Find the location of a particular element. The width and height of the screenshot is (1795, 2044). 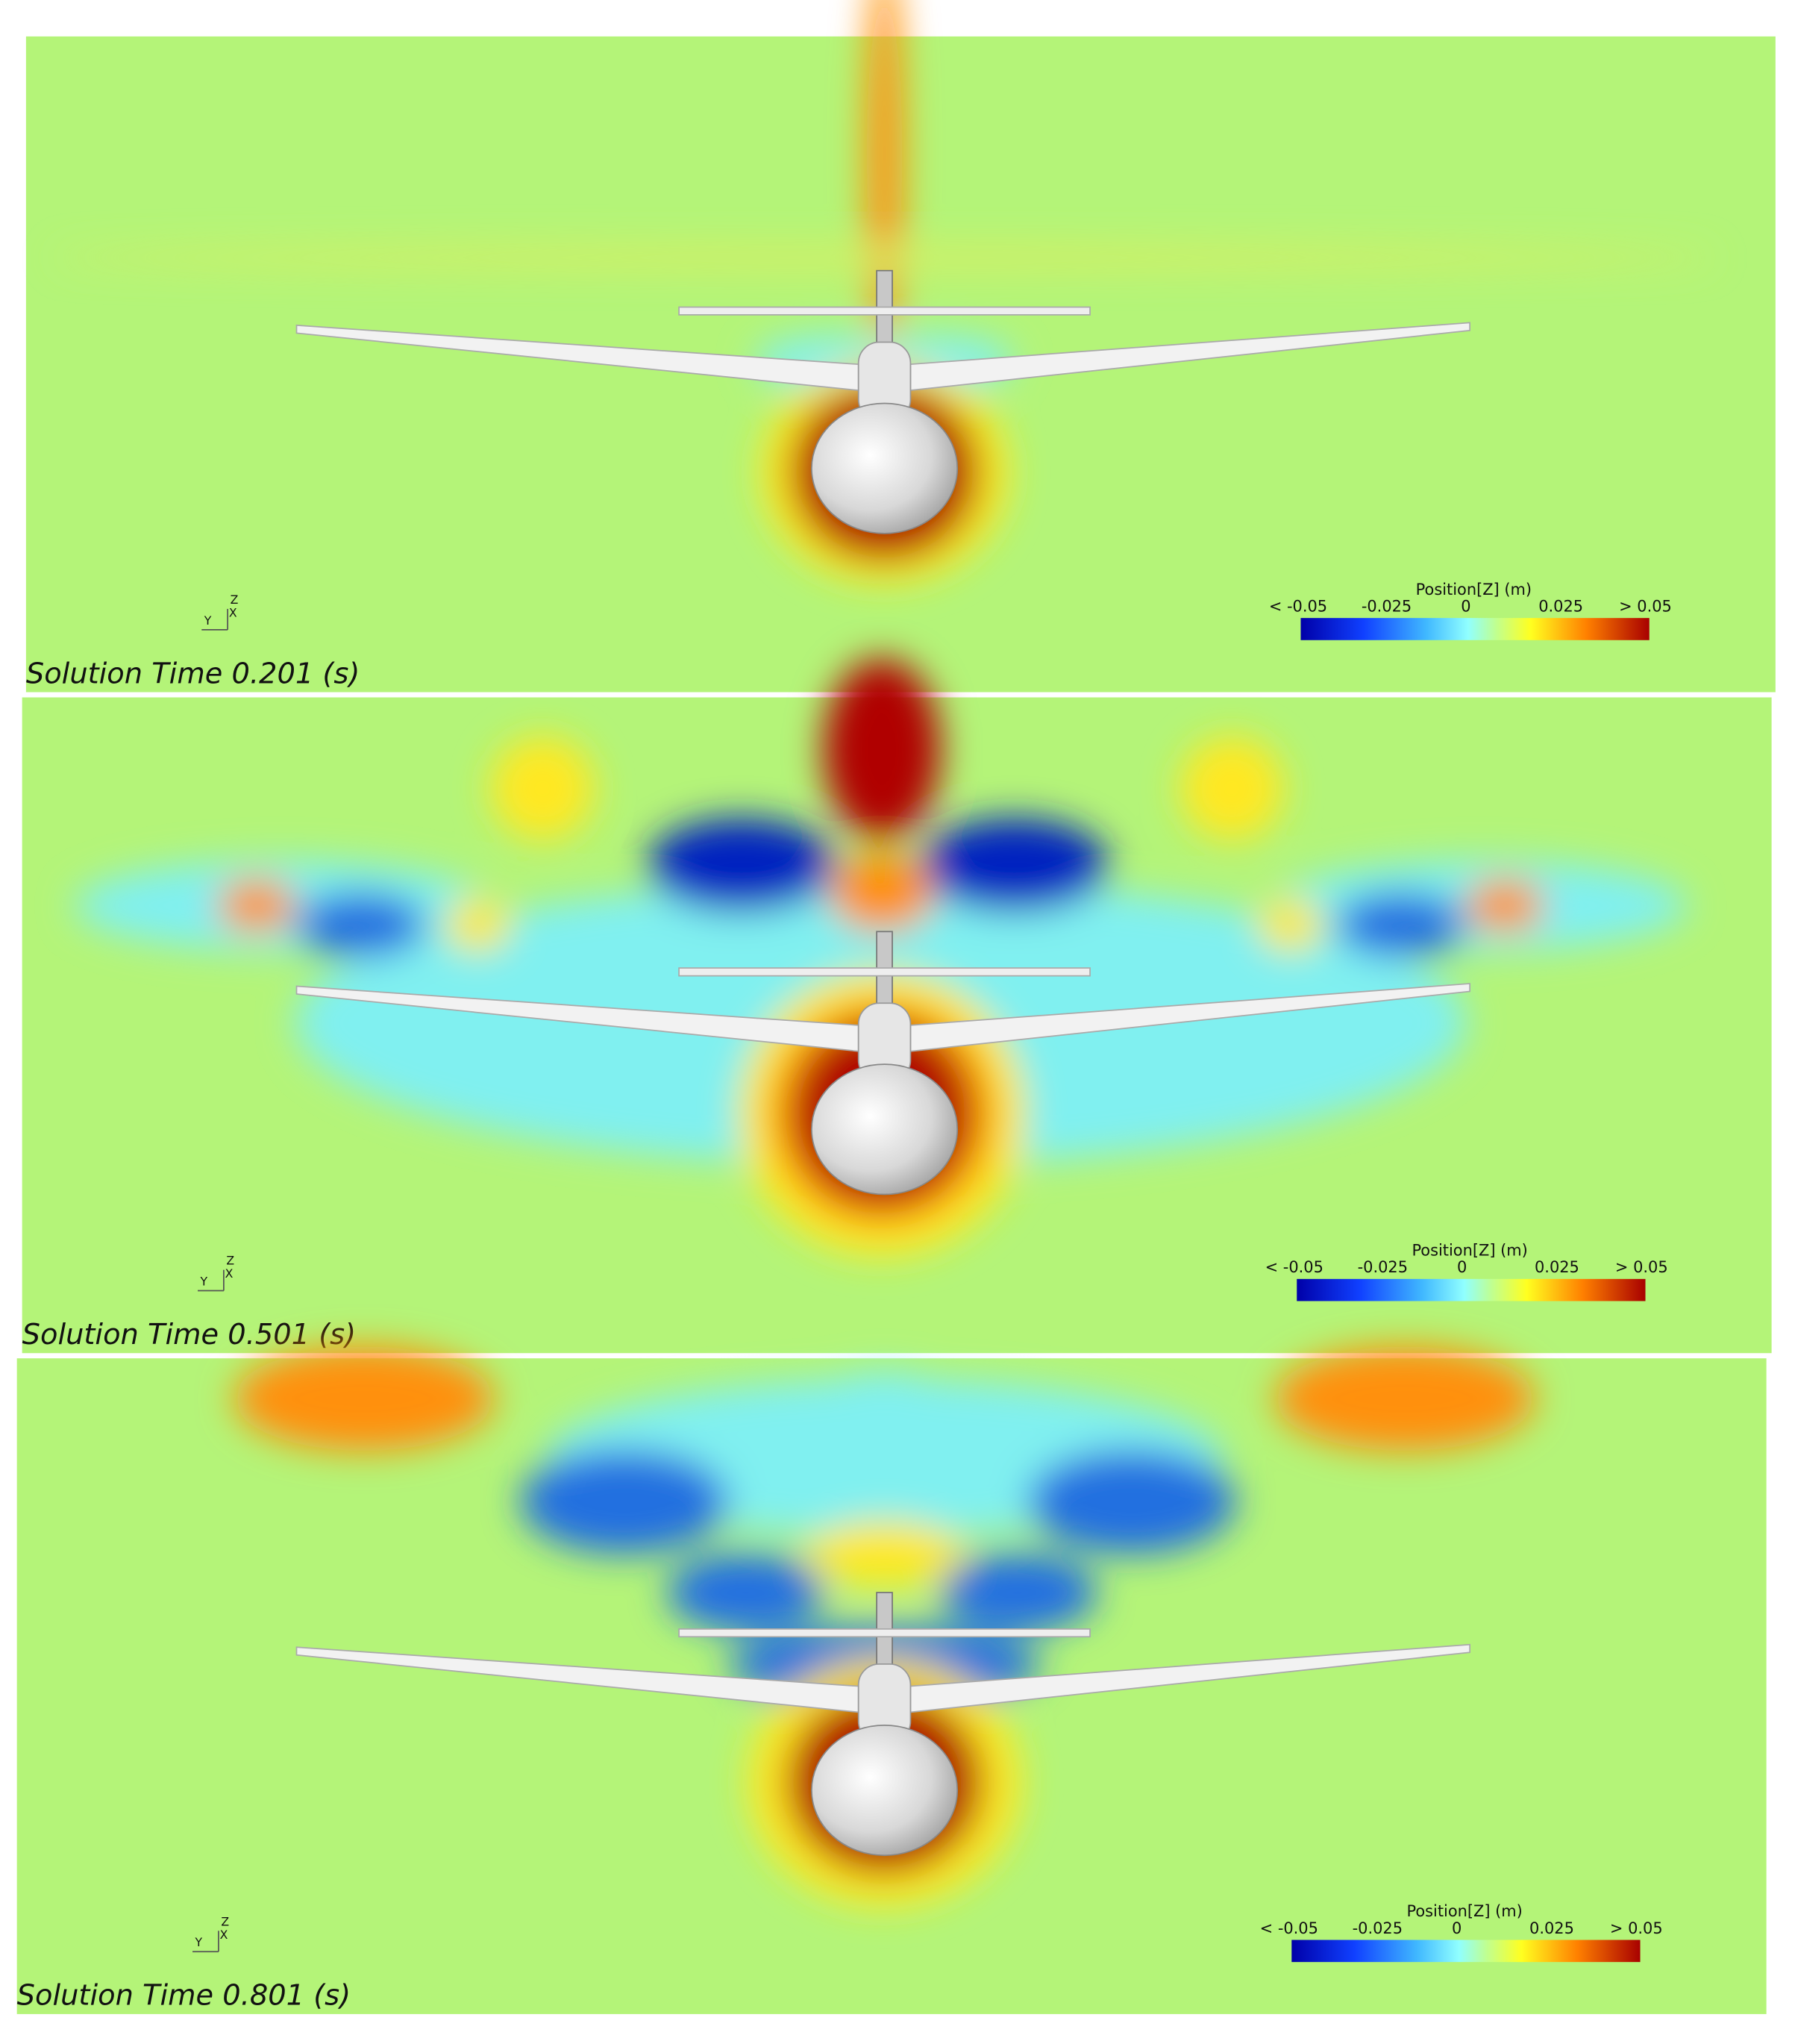

caption: Solution Time 0.501 (s) is located at coordinates (189, 1335).